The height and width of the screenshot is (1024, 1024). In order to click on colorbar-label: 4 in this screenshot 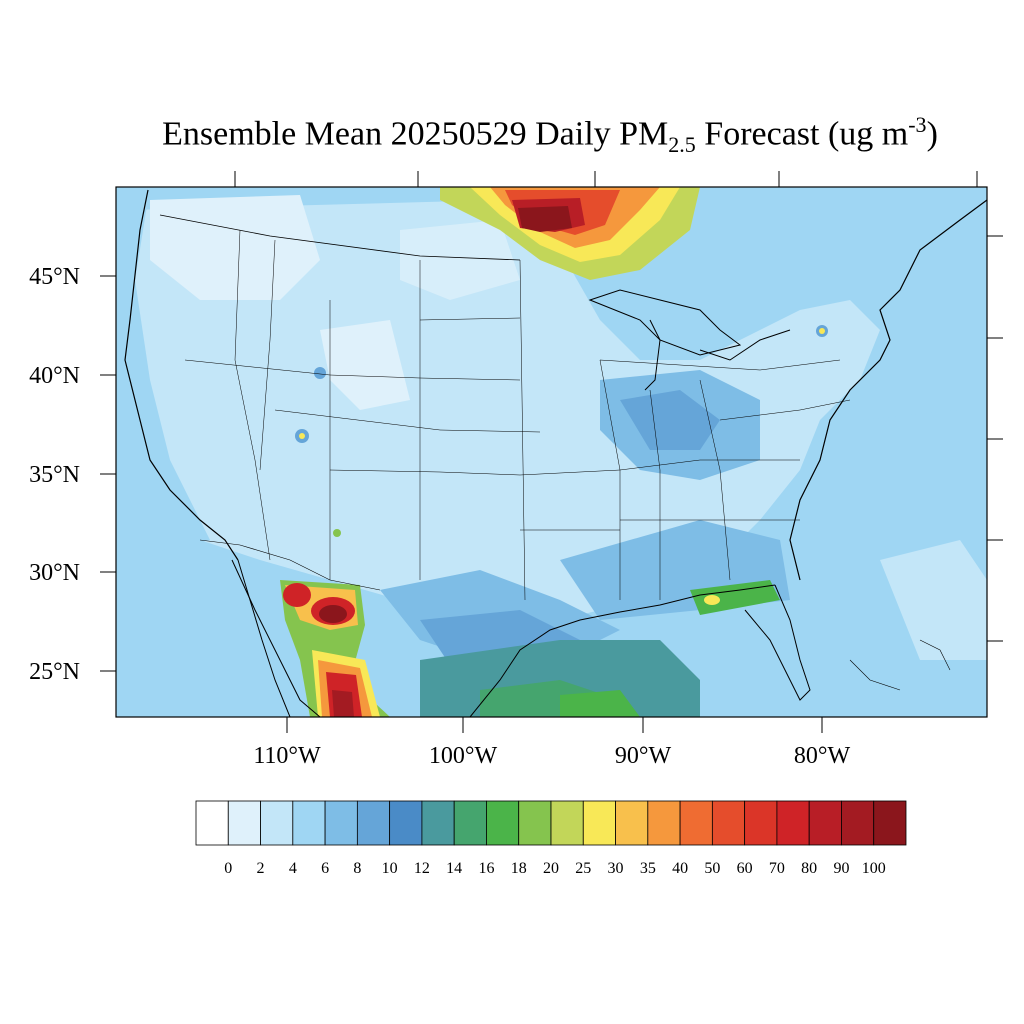, I will do `click(293, 868)`.